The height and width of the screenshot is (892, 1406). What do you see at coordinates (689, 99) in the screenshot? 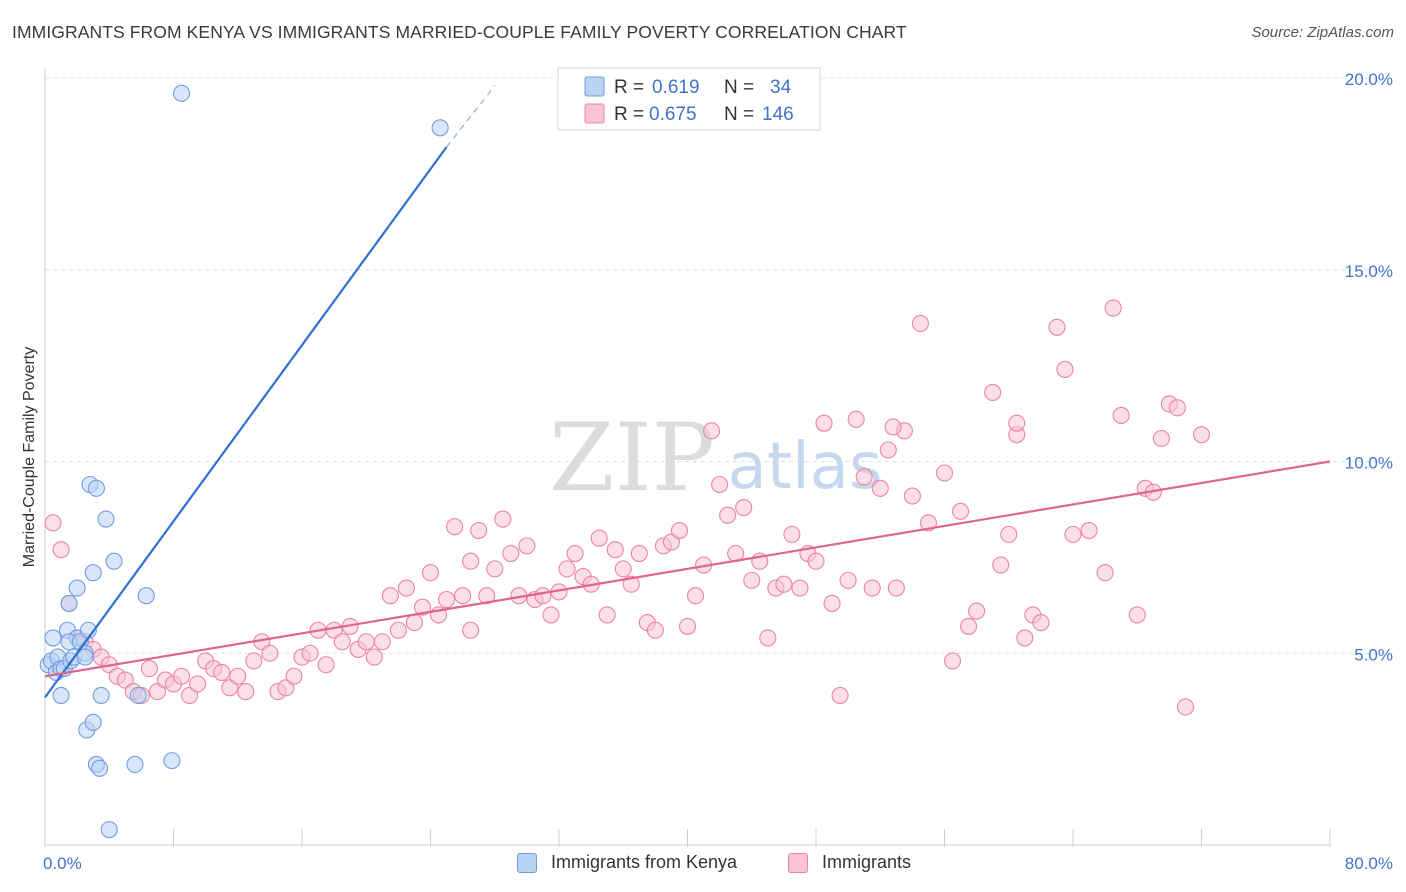
I see `correlation-legend: R = 0.619 N = 34 R = 0.675 N = 146` at bounding box center [689, 99].